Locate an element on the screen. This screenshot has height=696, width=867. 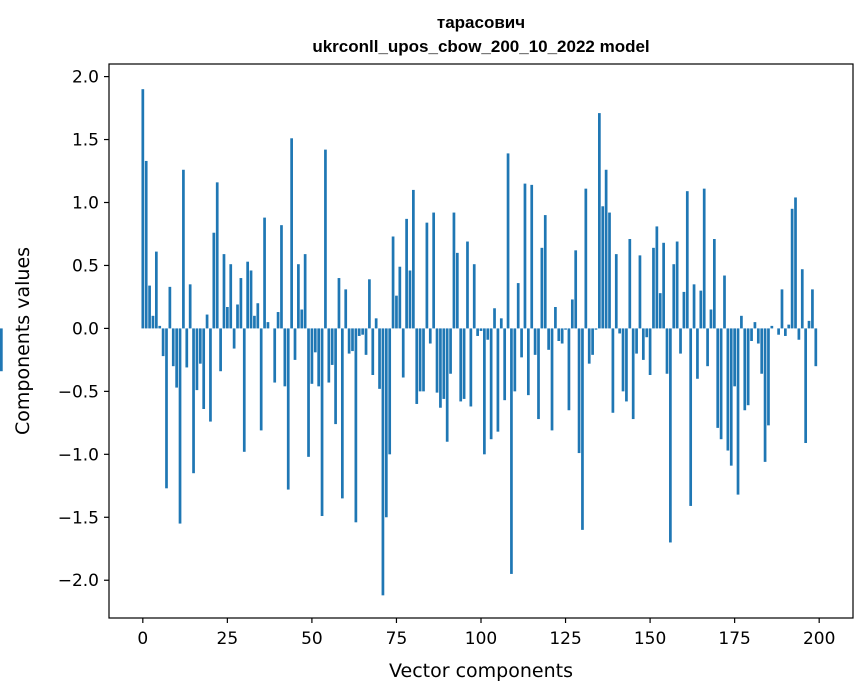
bar-undefined is located at coordinates (1, 350).